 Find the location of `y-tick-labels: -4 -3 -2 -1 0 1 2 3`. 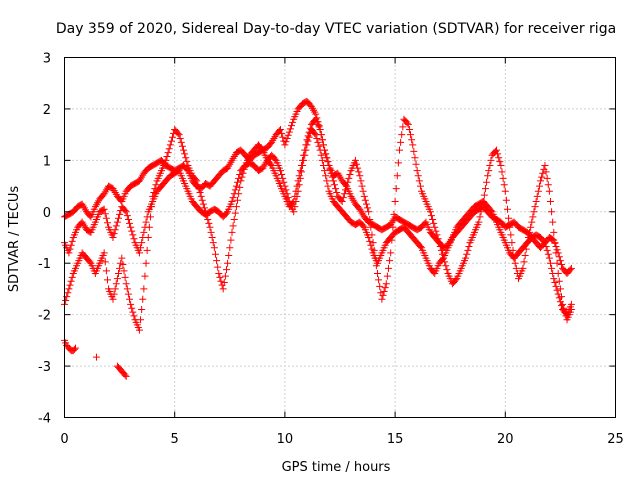

y-tick-labels: -4 -3 -2 -1 0 1 2 3 is located at coordinates (44, 239).